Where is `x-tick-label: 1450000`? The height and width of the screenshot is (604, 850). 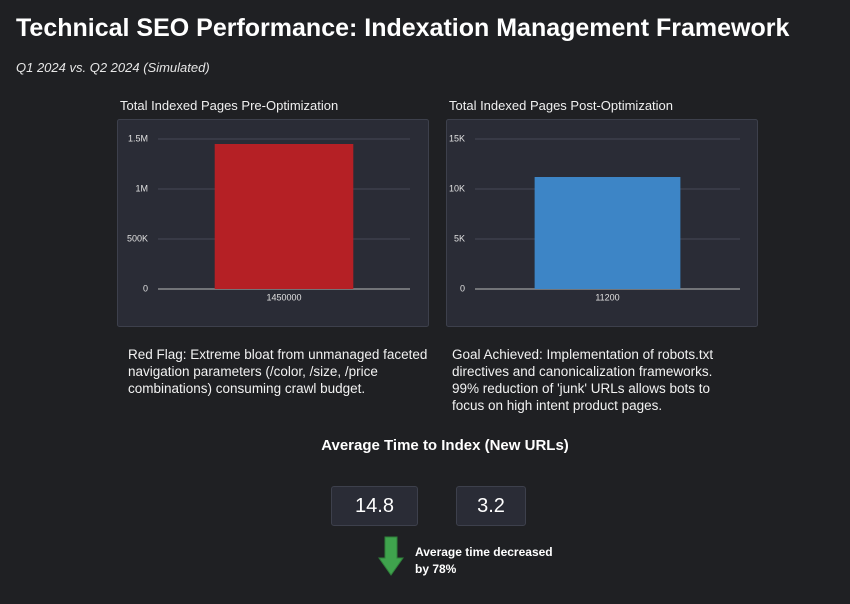
x-tick-label: 1450000 is located at coordinates (283, 297).